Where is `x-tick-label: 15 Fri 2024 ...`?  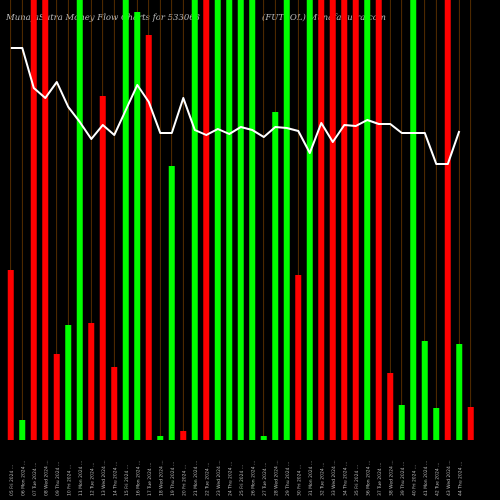 x-tick-label: 15 Fri 2024 ... is located at coordinates (127, 480).